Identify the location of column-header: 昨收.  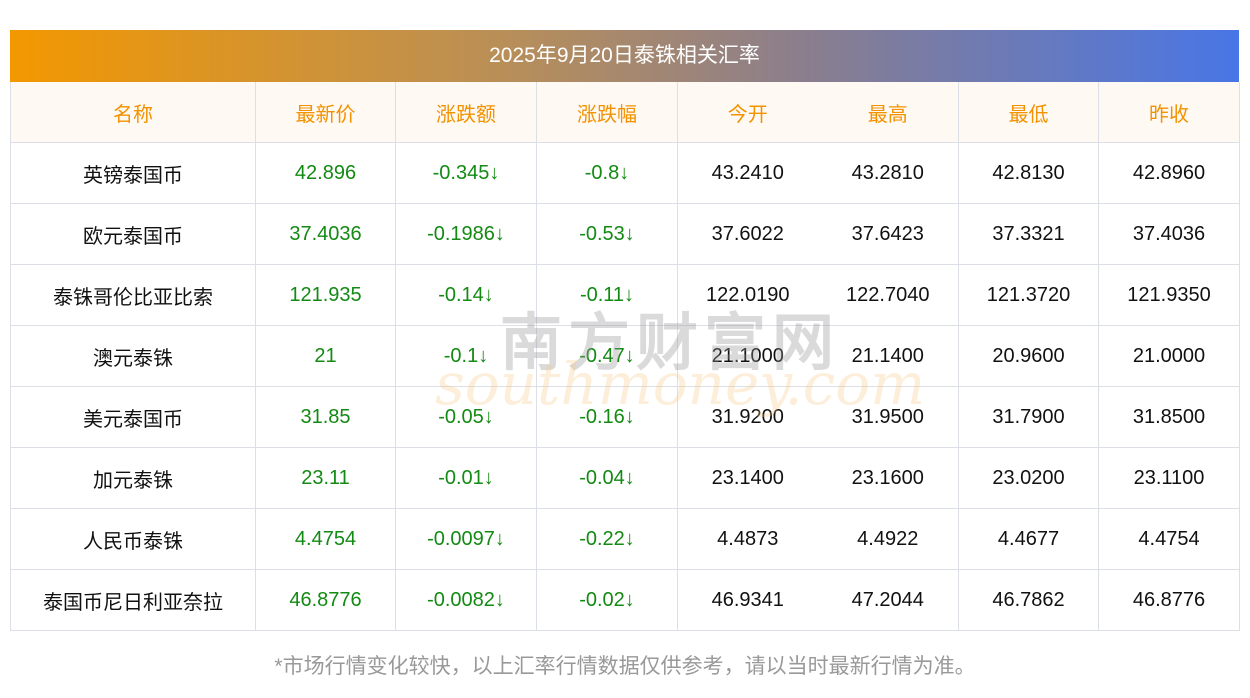
(1169, 112).